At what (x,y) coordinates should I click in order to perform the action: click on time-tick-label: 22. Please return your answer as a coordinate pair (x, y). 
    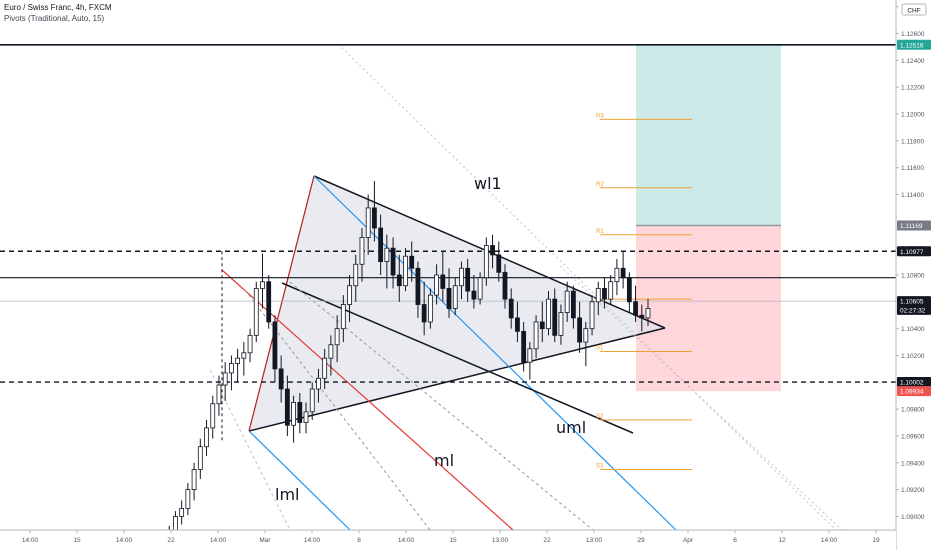
    Looking at the image, I should click on (547, 540).